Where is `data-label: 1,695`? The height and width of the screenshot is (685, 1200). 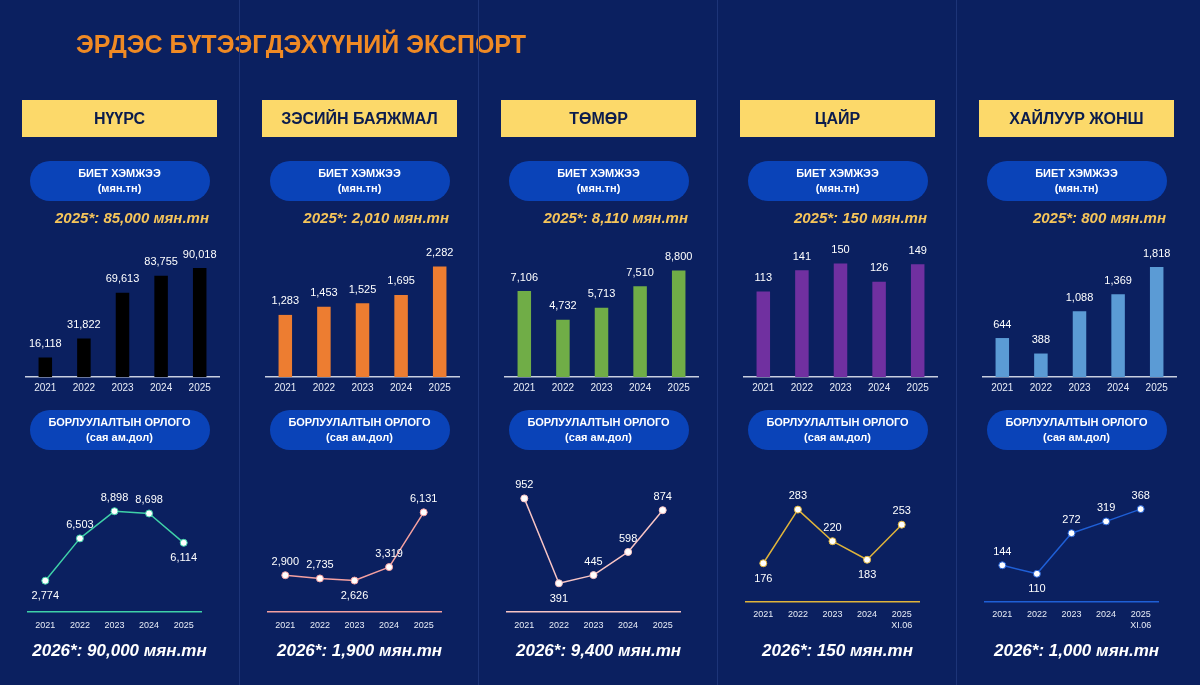 data-label: 1,695 is located at coordinates (401, 280).